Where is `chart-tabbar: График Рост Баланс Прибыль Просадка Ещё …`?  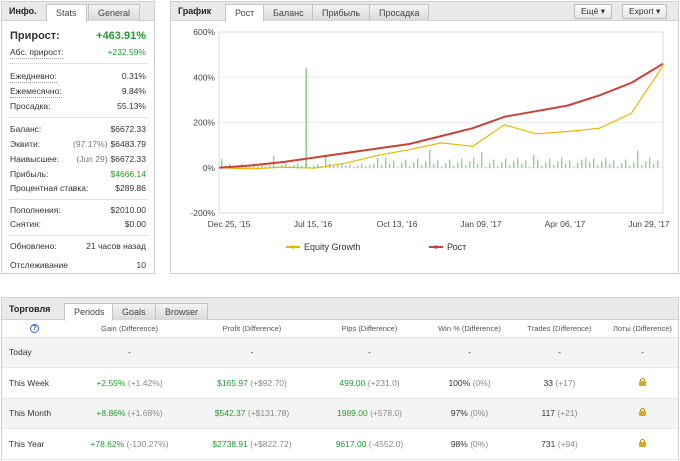 chart-tabbar: График Рост Баланс Прибыль Просадка Ещё … is located at coordinates (424, 12).